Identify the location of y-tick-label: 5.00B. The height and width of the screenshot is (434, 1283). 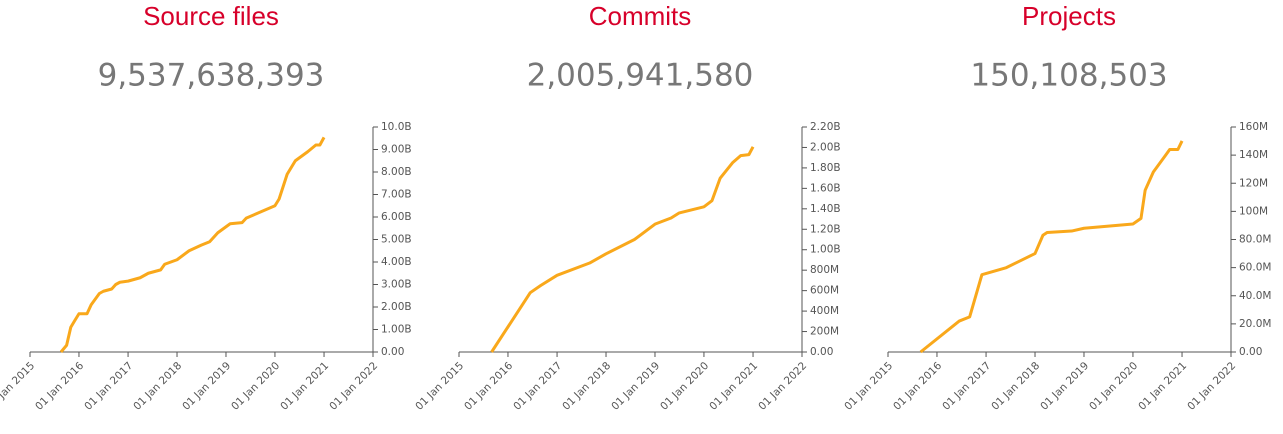
(396, 240).